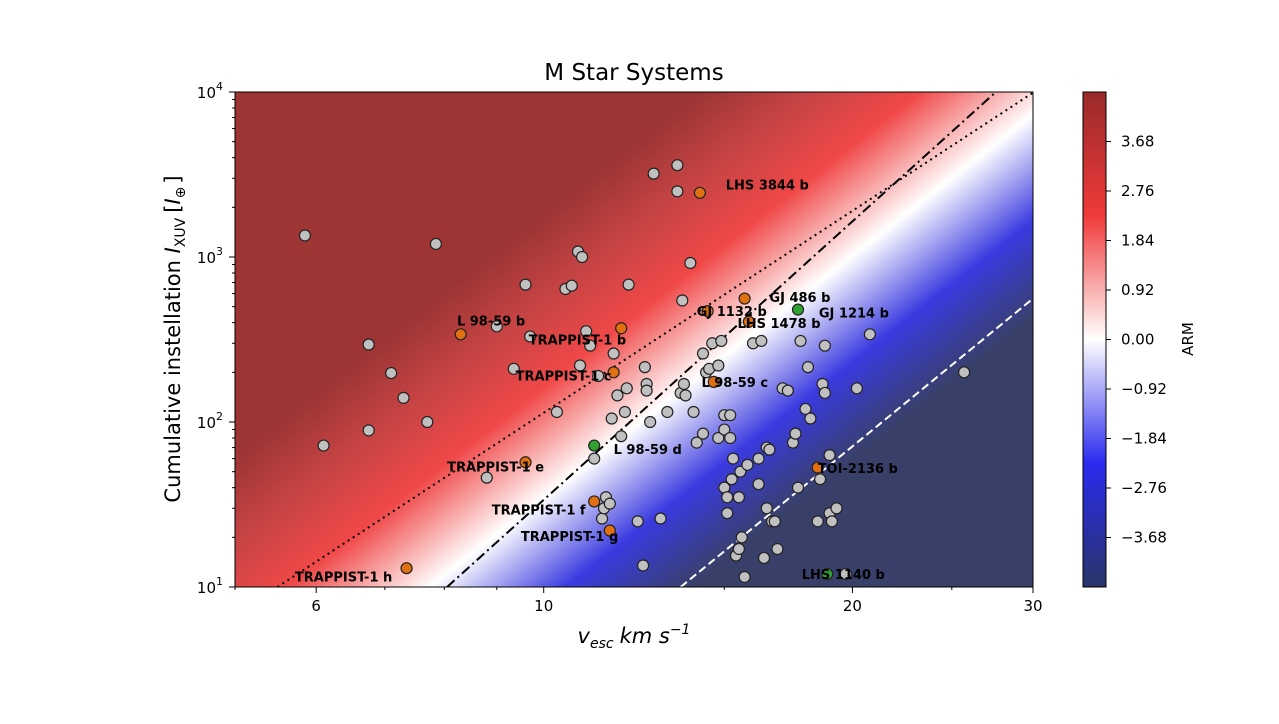 The width and height of the screenshot is (1279, 724). Describe the element at coordinates (854, 313) in the screenshot. I see `point-label: GJ 1214 b` at that location.